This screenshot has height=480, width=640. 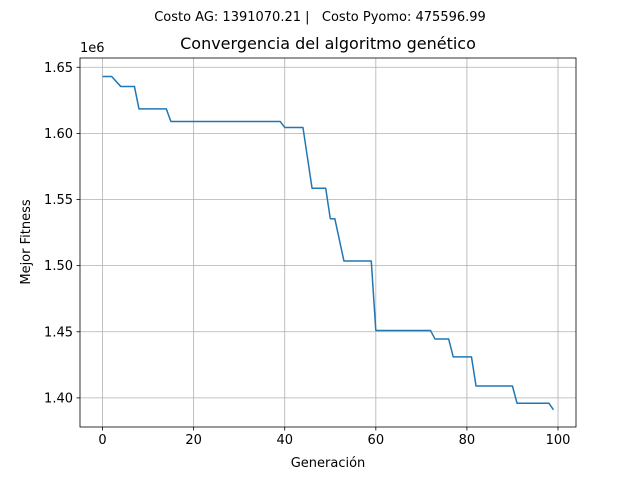 What do you see at coordinates (193, 440) in the screenshot?
I see `x-tick-label: 20` at bounding box center [193, 440].